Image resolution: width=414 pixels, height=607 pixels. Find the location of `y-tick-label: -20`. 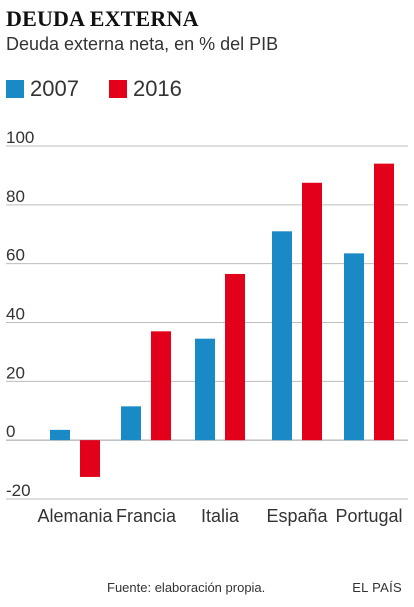

y-tick-label: -20 is located at coordinates (18, 490).